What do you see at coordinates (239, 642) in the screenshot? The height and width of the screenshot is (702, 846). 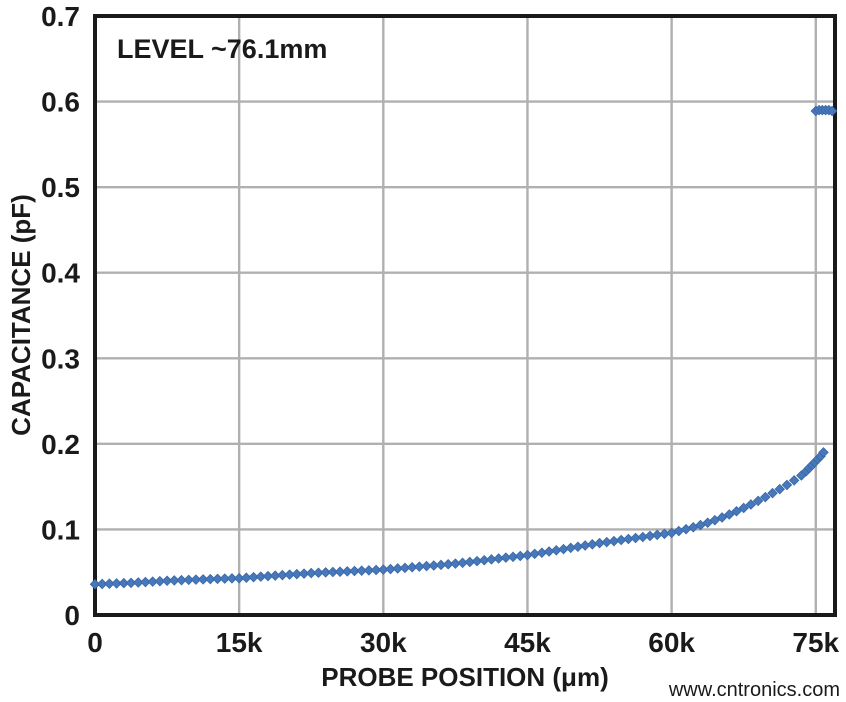 I see `x-tick-label: 15k` at bounding box center [239, 642].